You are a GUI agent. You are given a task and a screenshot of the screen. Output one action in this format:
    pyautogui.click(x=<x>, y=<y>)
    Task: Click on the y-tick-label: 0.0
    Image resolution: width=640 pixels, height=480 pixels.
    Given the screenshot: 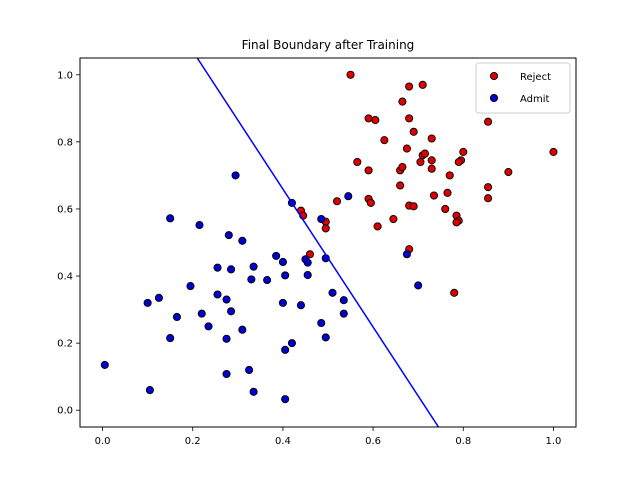 What is the action you would take?
    pyautogui.click(x=65, y=411)
    